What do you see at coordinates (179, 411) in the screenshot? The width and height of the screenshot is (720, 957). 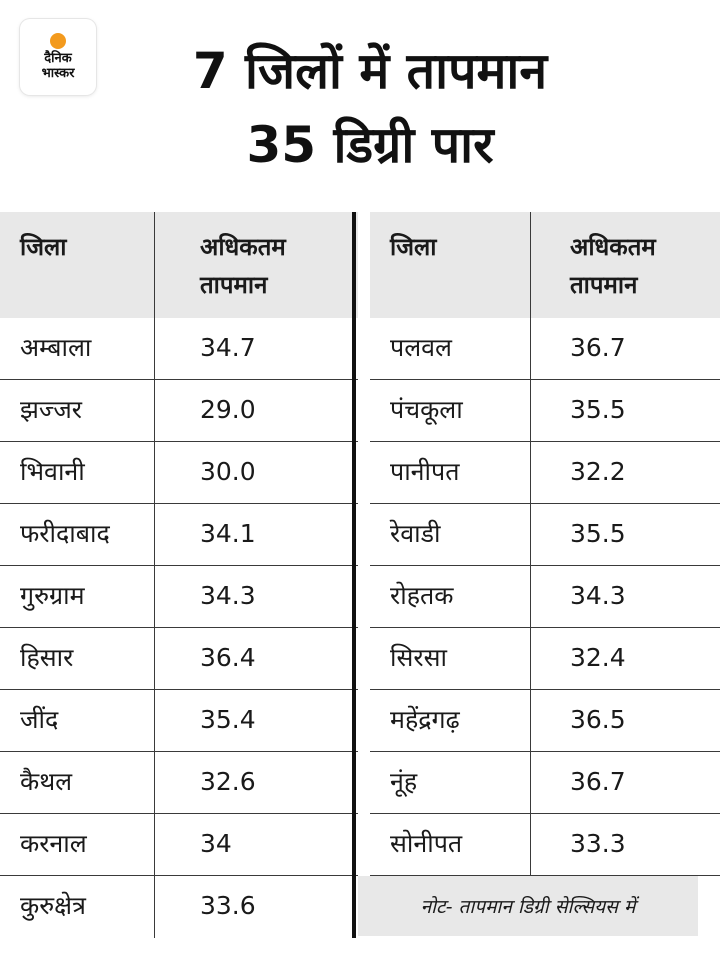 I see `table-row: झज्जर 29.0` at bounding box center [179, 411].